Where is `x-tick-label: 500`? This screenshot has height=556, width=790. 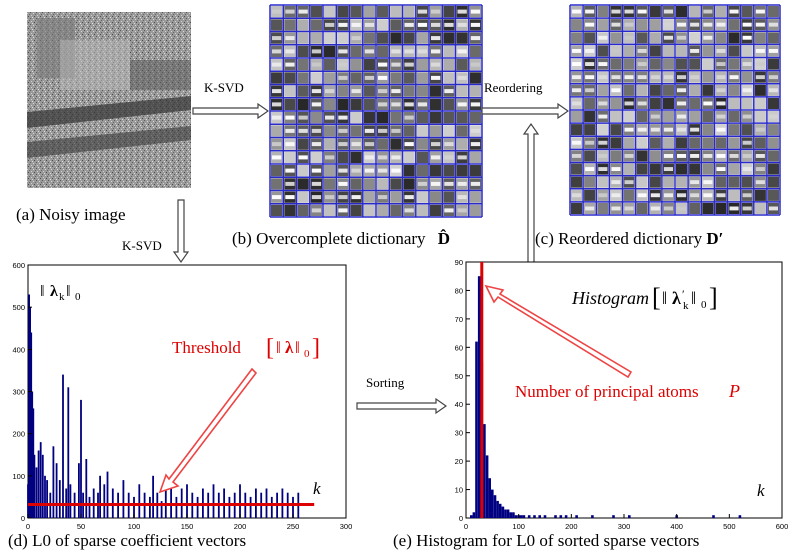 x-tick-label: 500 is located at coordinates (729, 526).